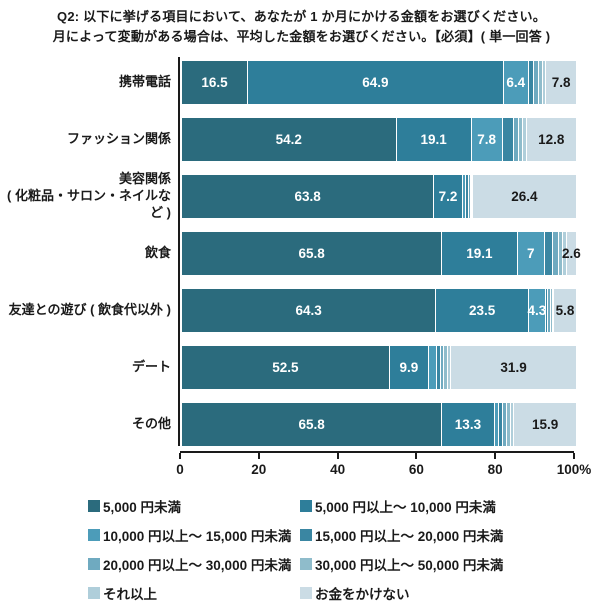 The image size is (603, 607). What do you see at coordinates (544, 424) in the screenshot?
I see `bar-segment: 15.9` at bounding box center [544, 424].